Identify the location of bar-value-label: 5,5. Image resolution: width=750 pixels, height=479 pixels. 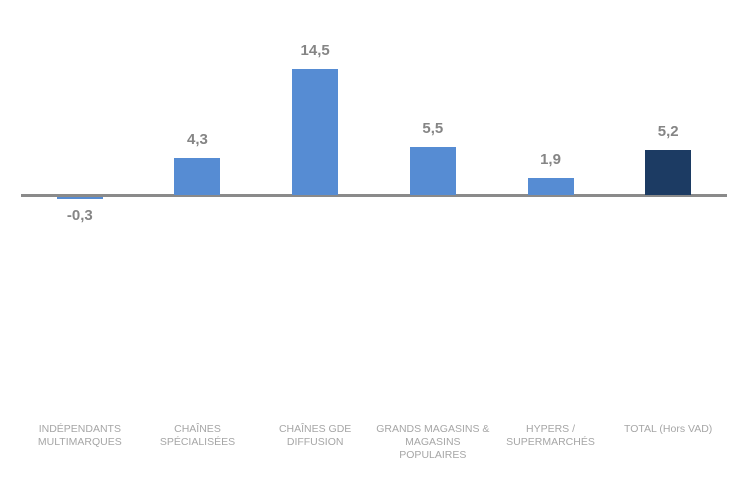
(433, 129).